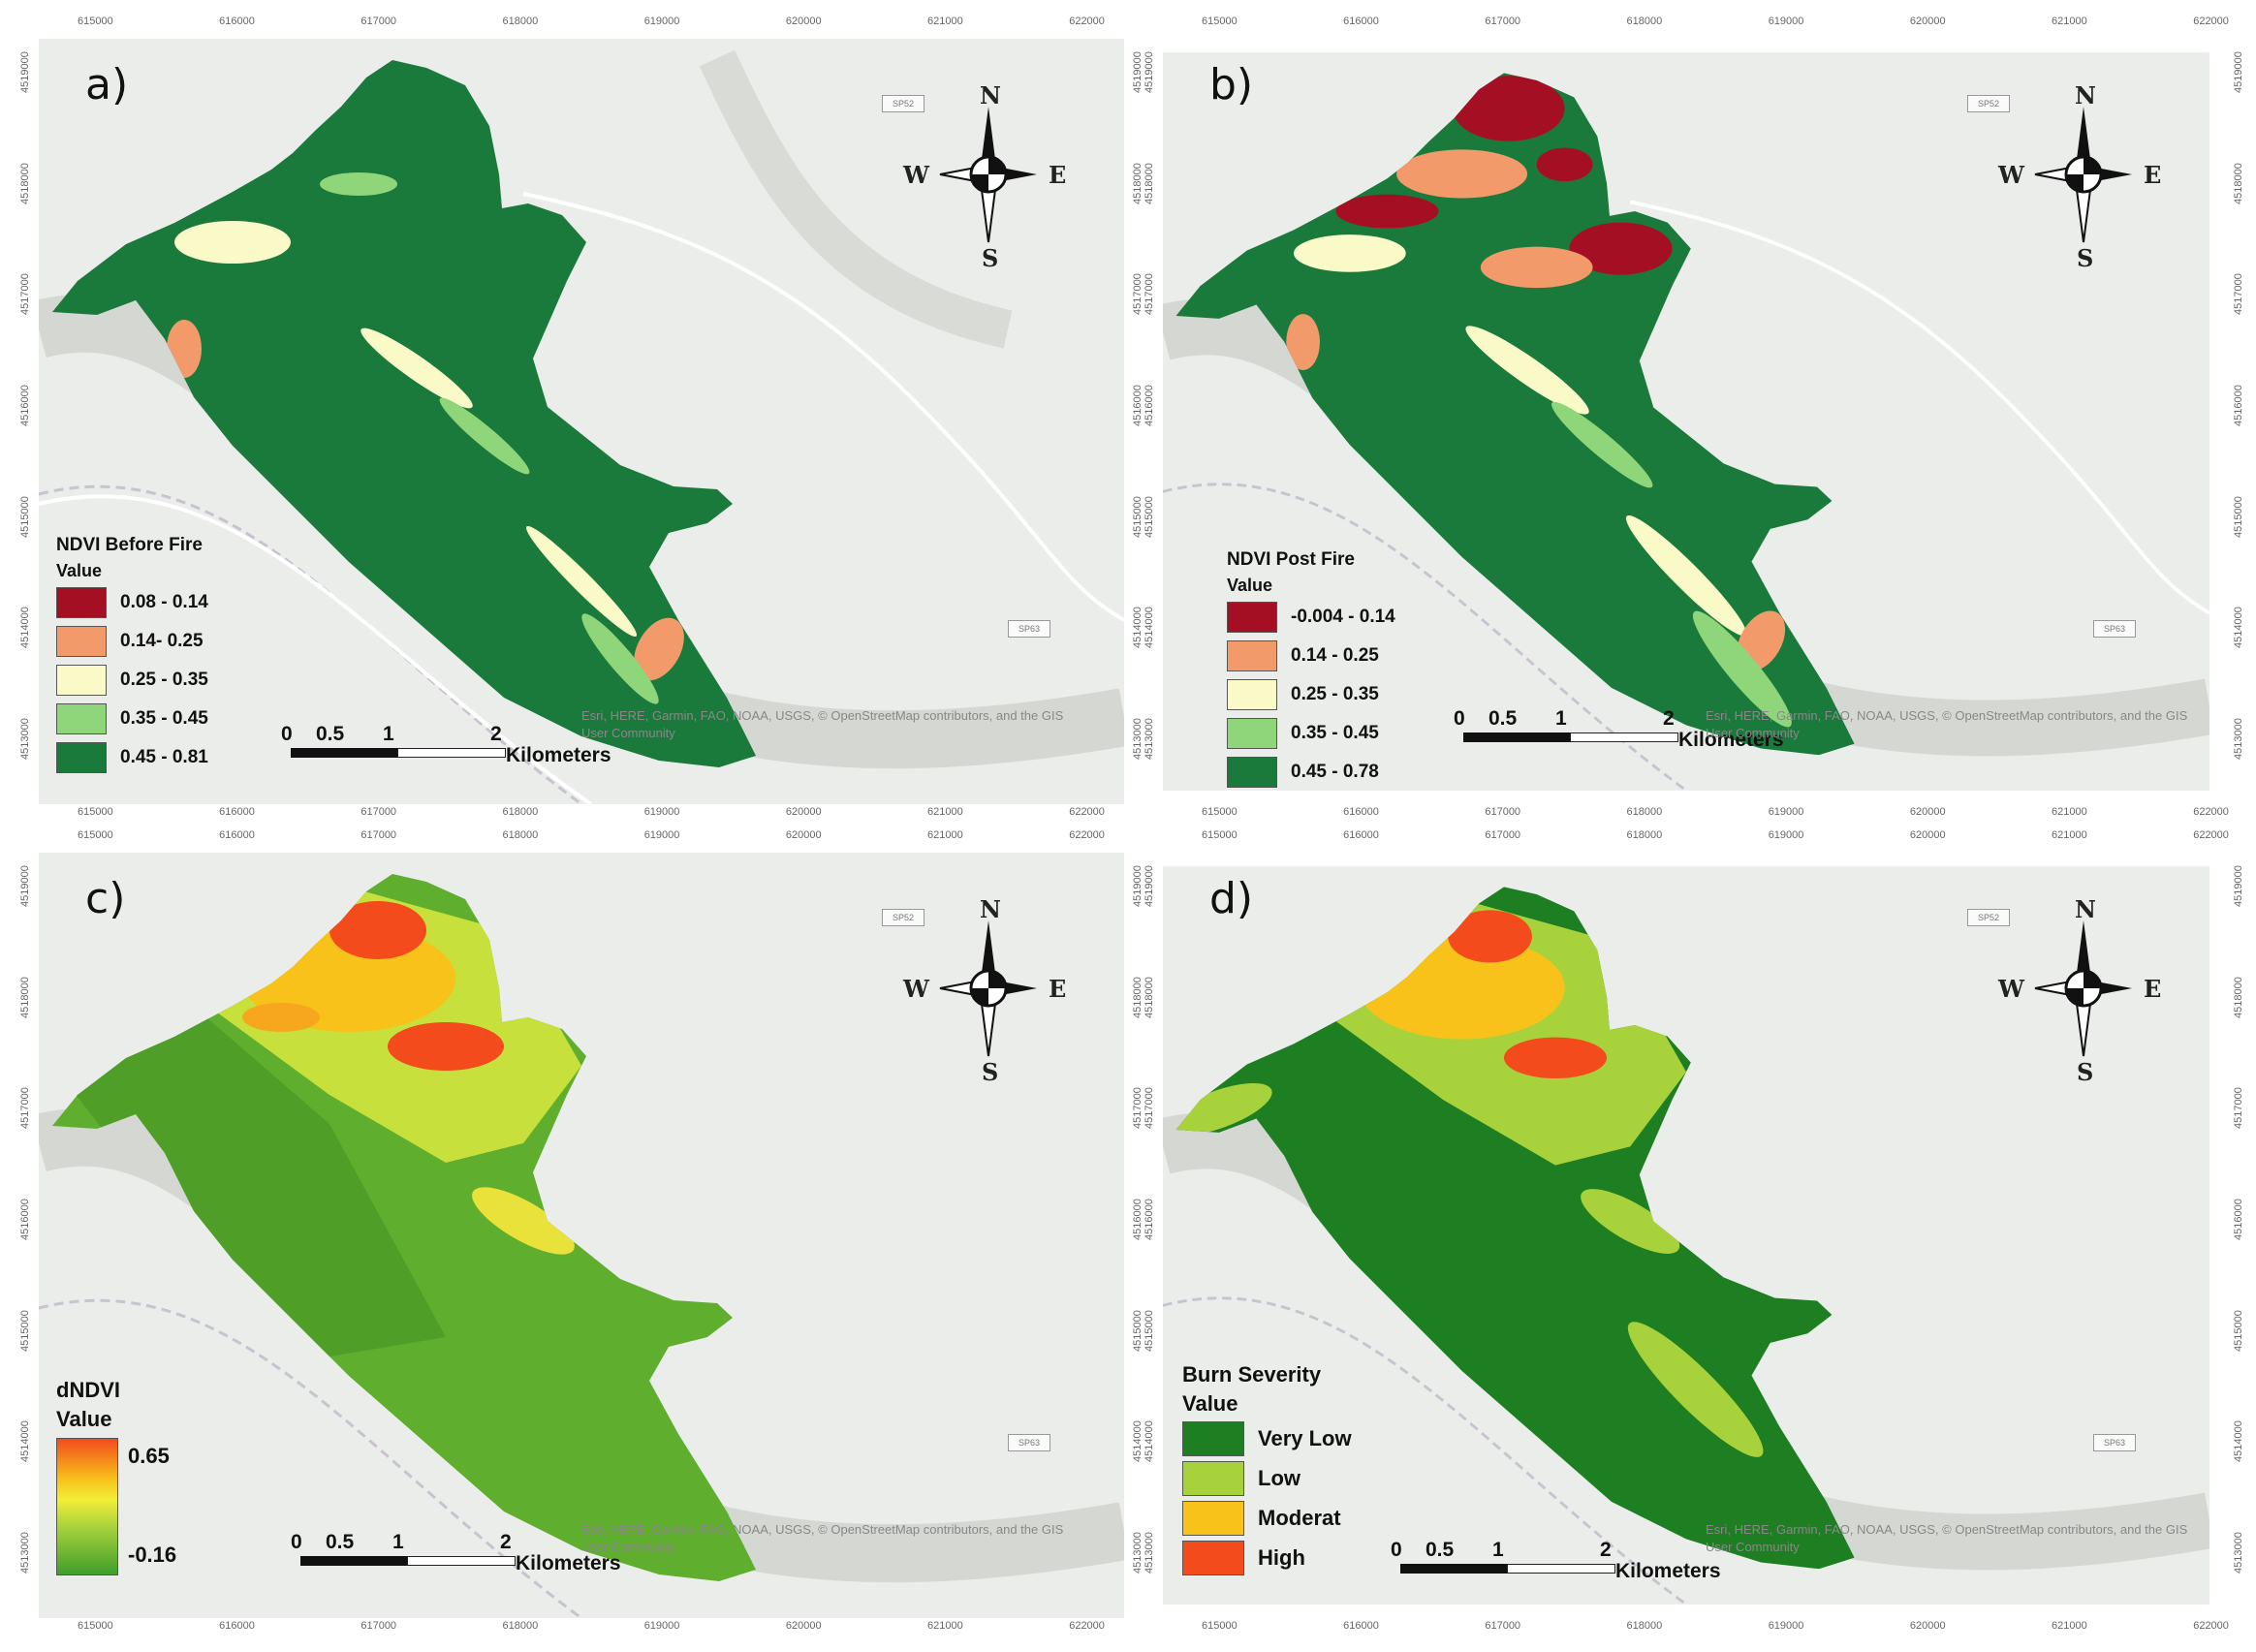 The width and height of the screenshot is (2256, 1652). I want to click on legend-item: 0.08 - 0.14, so click(132, 602).